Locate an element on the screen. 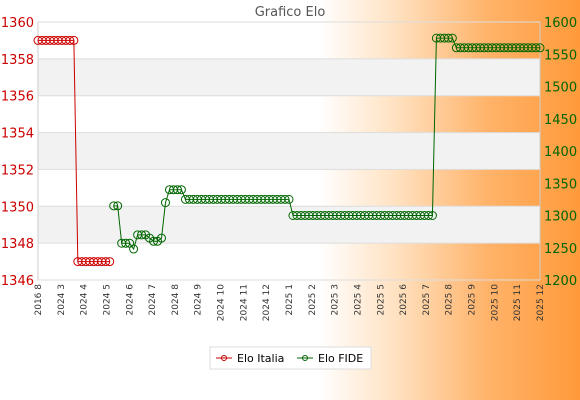  right-tick-label: 1350 is located at coordinates (560, 184).